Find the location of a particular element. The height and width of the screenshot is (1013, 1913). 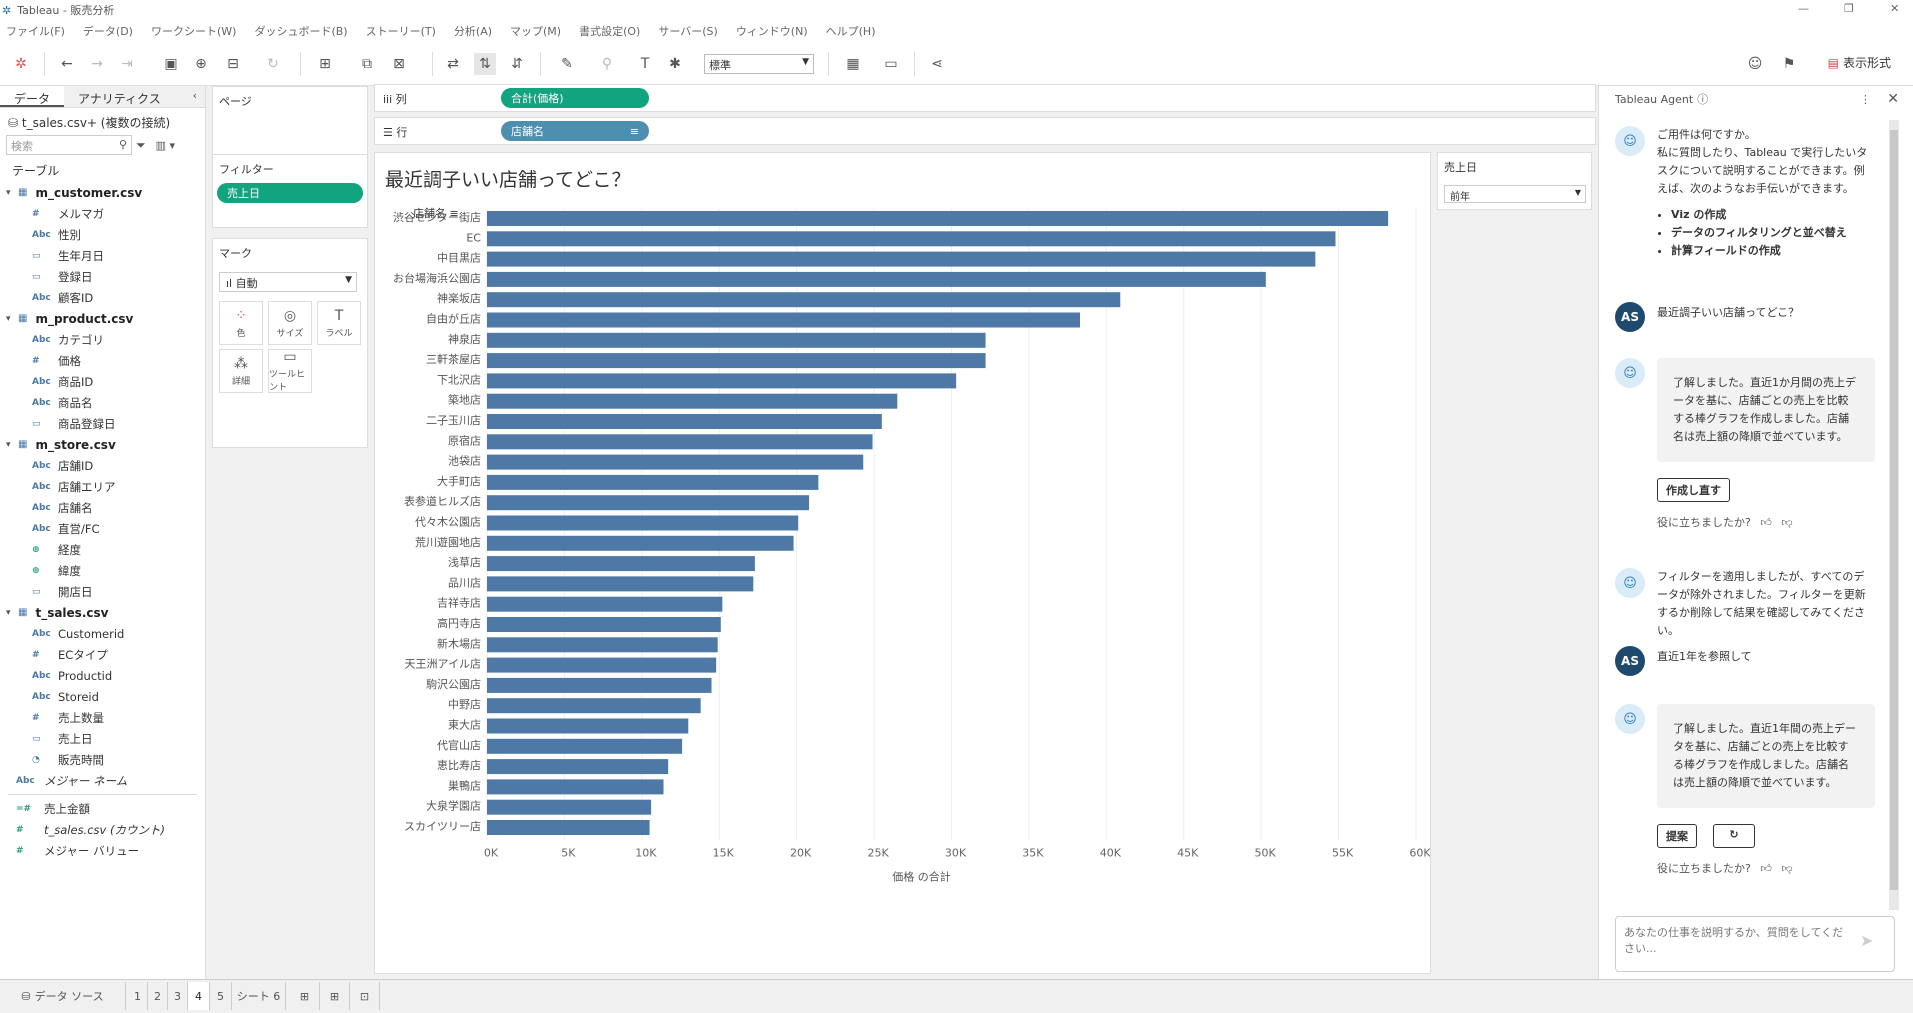

mark-type-select: ıl 自動 ▼ is located at coordinates (288, 282).